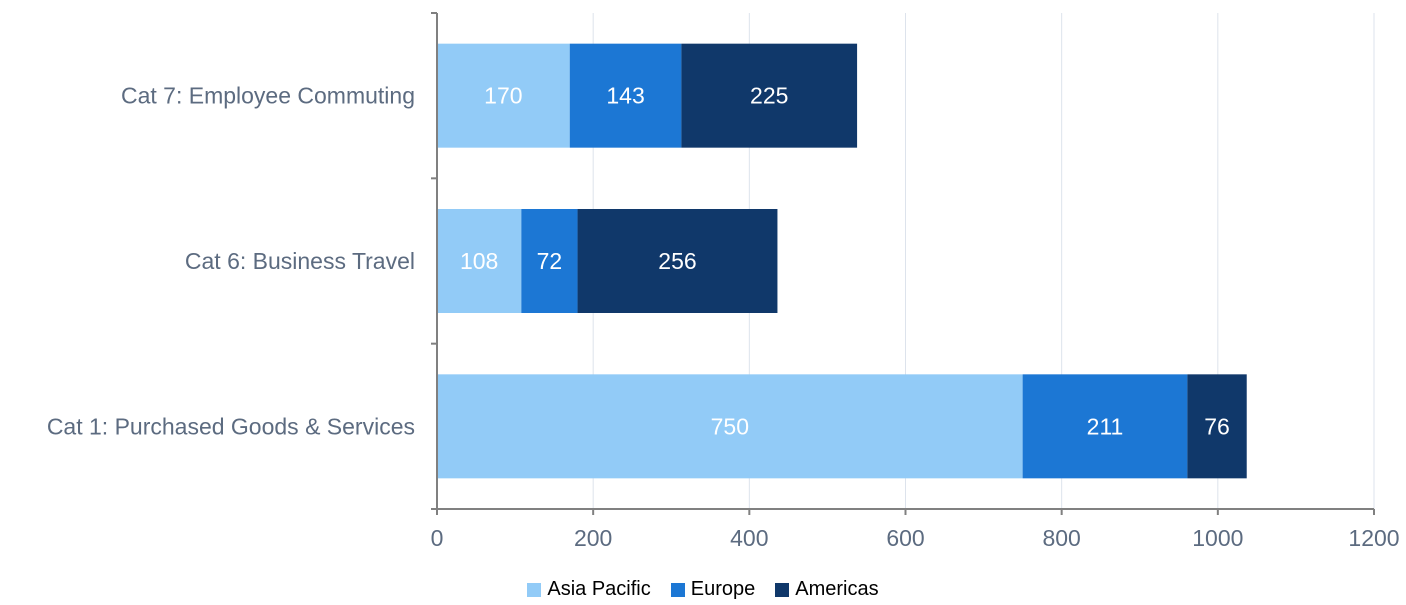 The image size is (1406, 605). I want to click on legend-swatch-asia-pacific, so click(534, 589).